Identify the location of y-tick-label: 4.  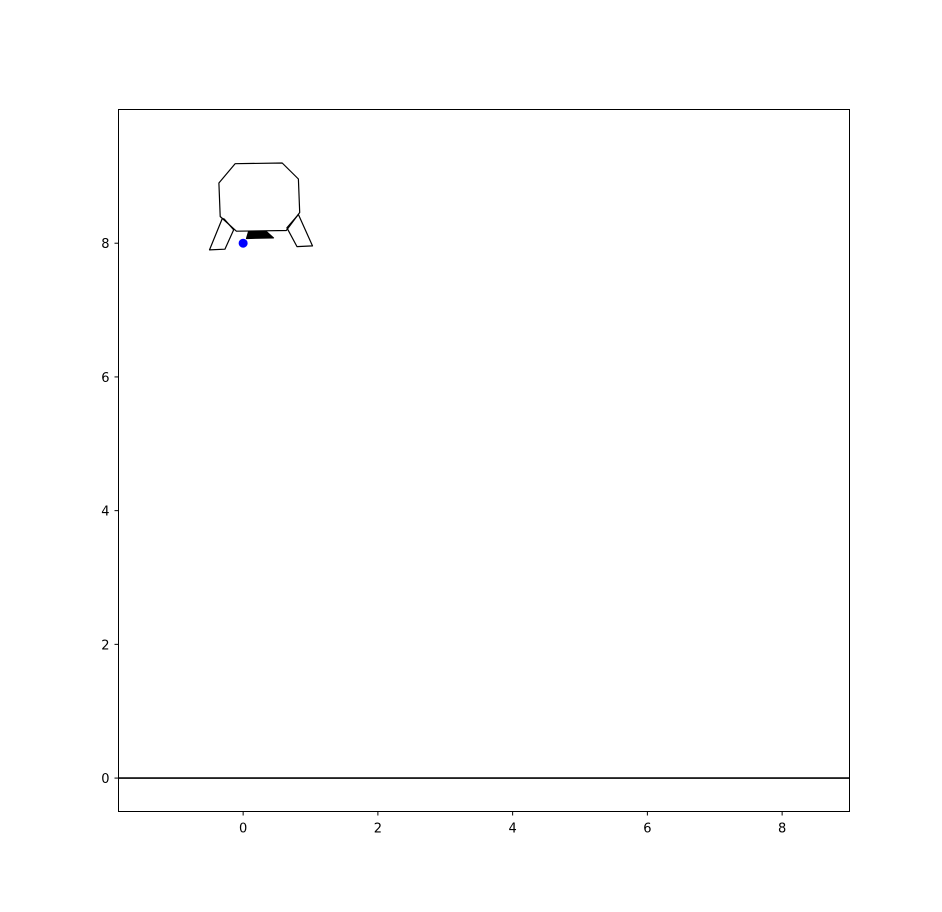
(105, 512).